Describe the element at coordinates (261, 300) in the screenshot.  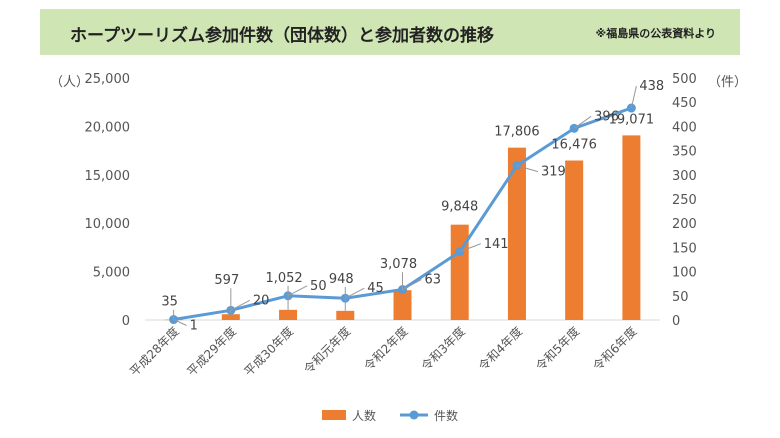
I see `line-data-label: 20` at that location.